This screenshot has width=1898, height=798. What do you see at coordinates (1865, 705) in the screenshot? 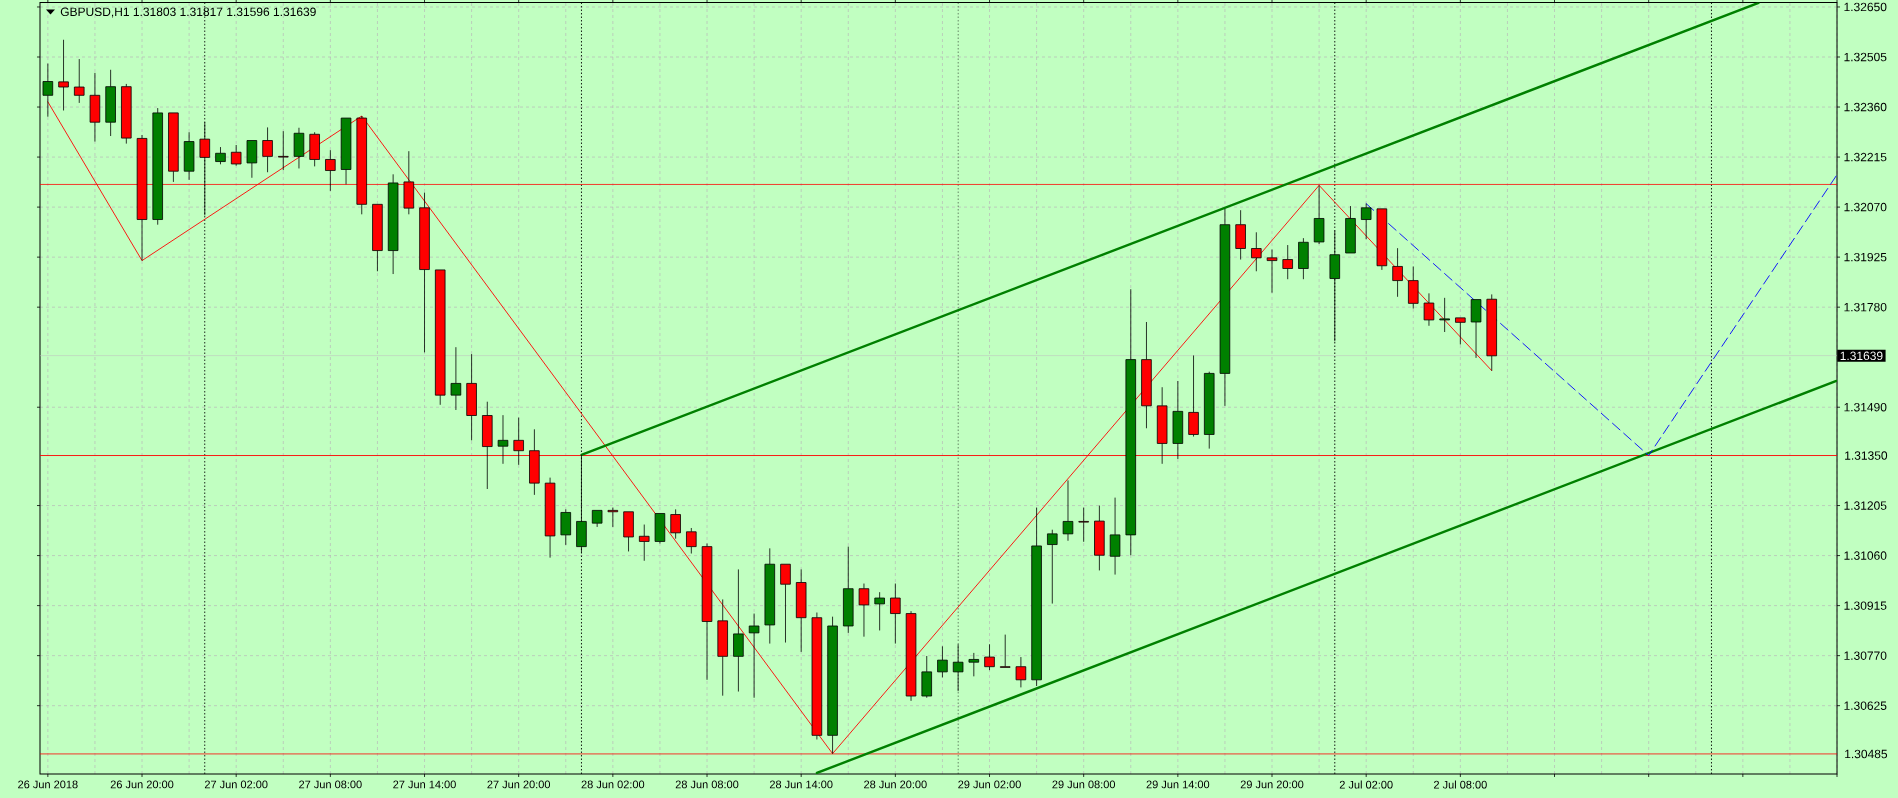
I see `y-tick-label: 1.30625` at bounding box center [1865, 705].